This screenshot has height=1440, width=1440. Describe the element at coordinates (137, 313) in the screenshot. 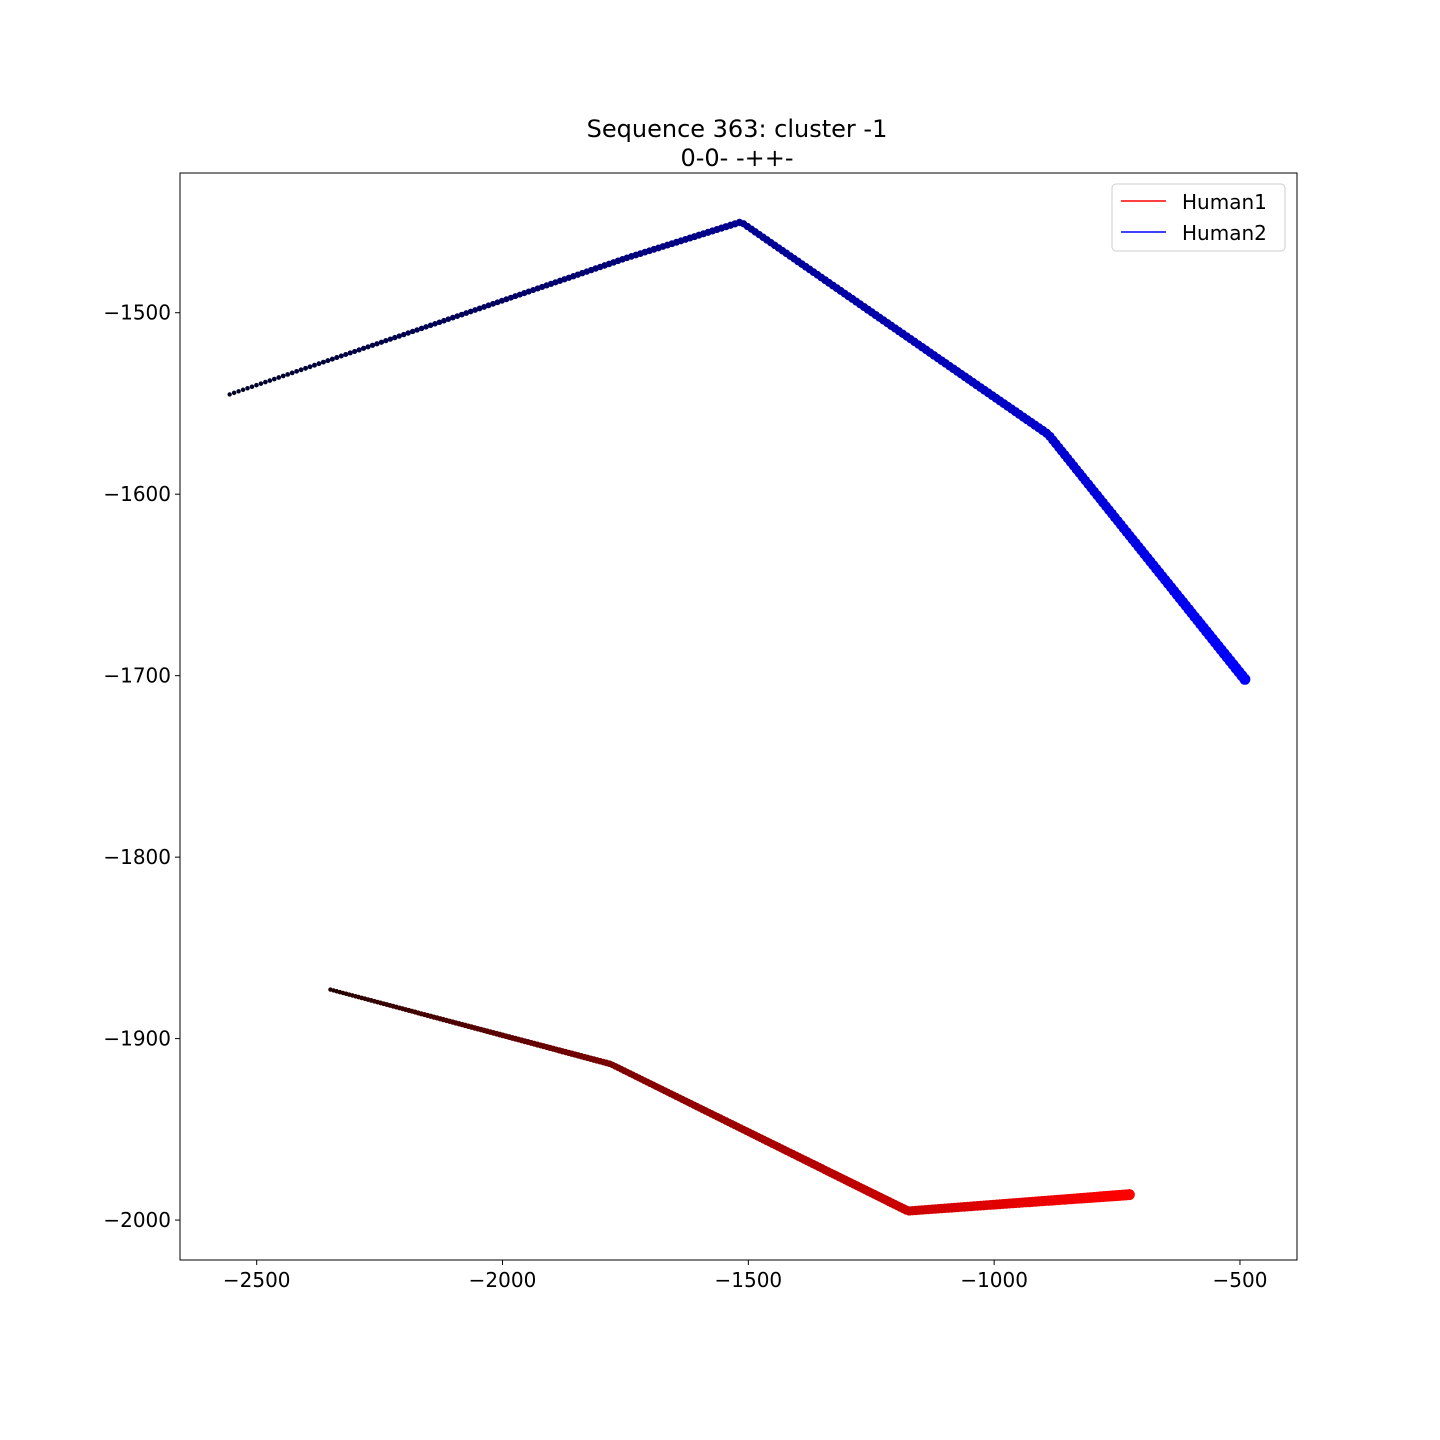

I see `y-tick-label: −1500` at that location.